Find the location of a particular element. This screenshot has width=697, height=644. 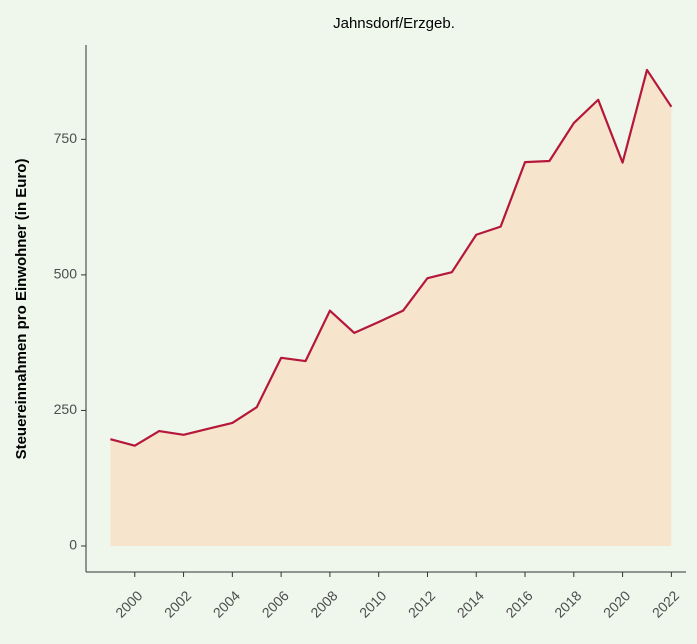

y-tick-label: 500 is located at coordinates (66, 274).